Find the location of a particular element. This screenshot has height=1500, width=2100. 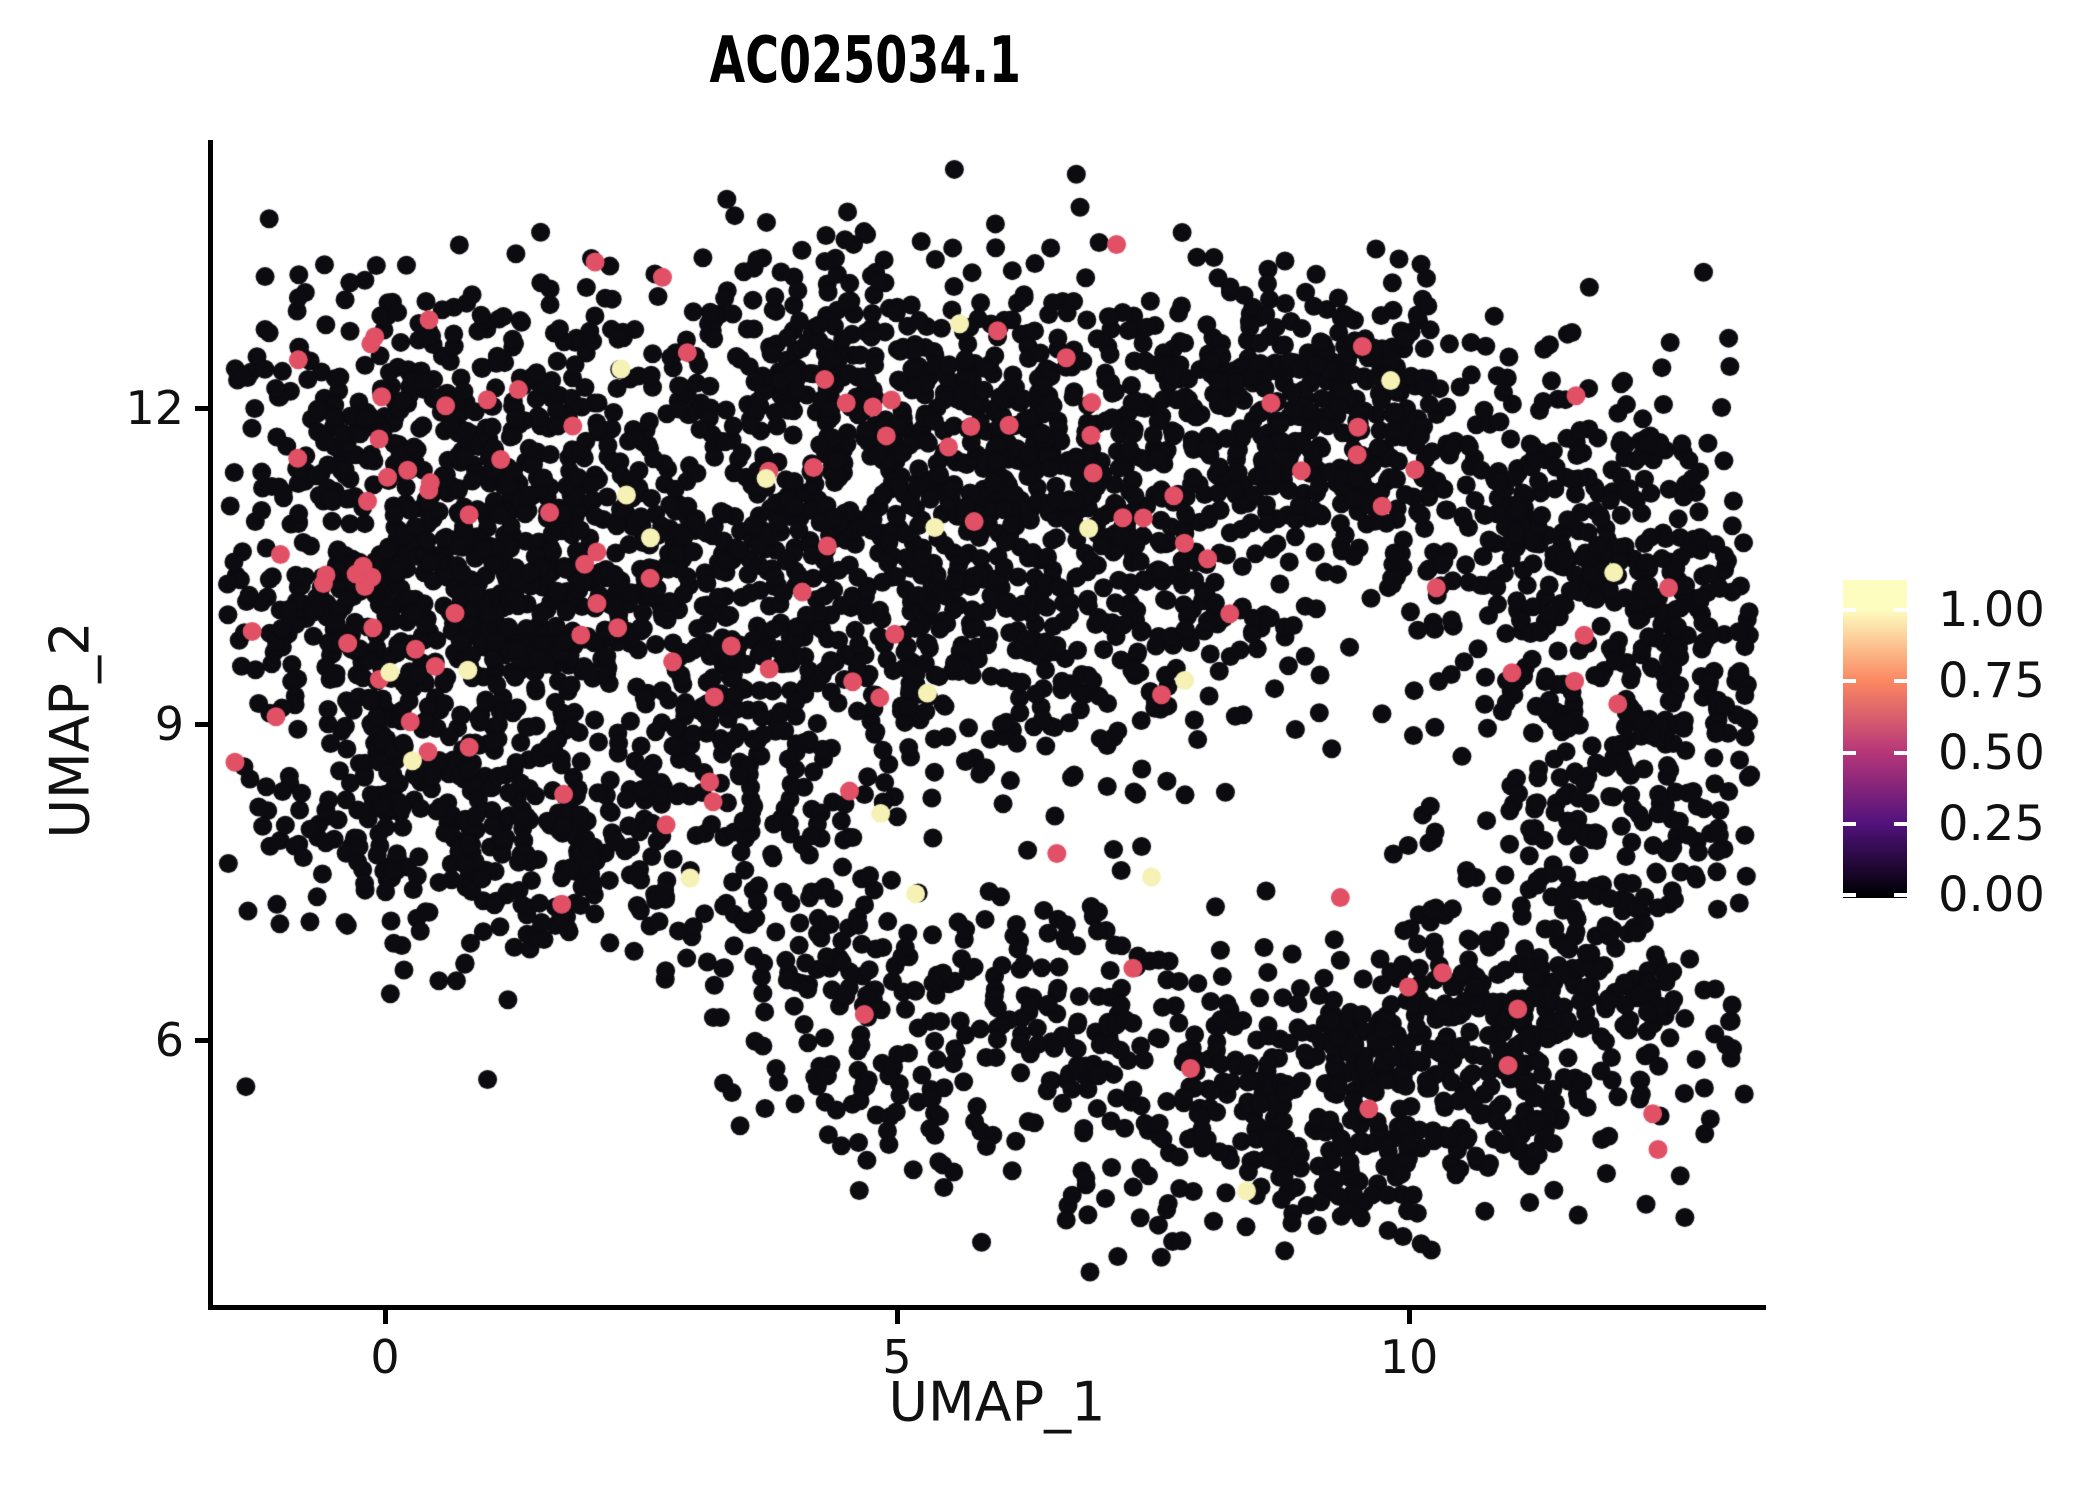

y-tick-label: 12 is located at coordinates (154, 408).